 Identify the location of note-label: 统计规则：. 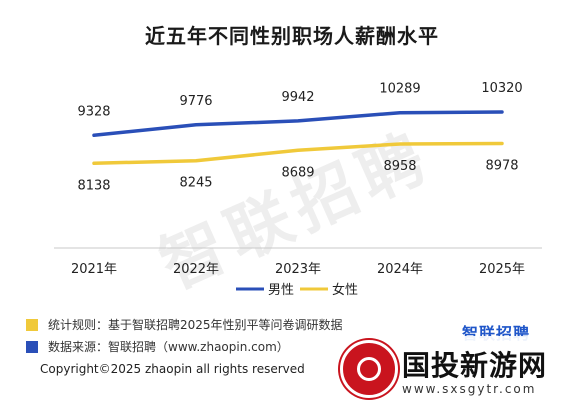
(78, 325).